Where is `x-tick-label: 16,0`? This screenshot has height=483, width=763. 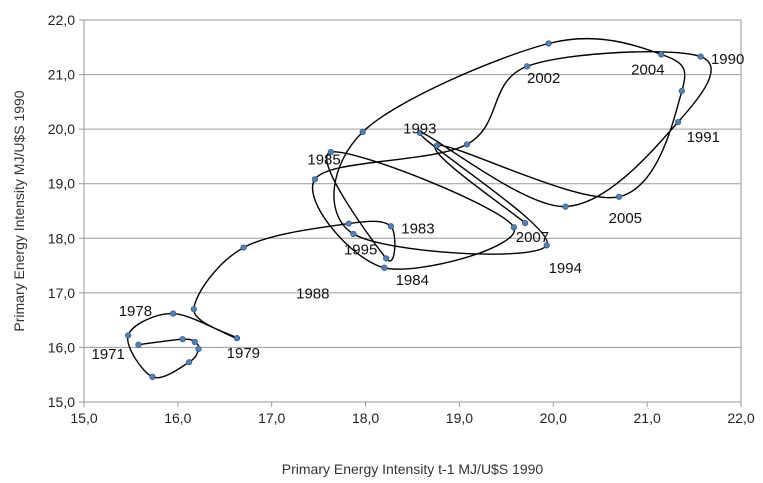 x-tick-label: 16,0 is located at coordinates (177, 418).